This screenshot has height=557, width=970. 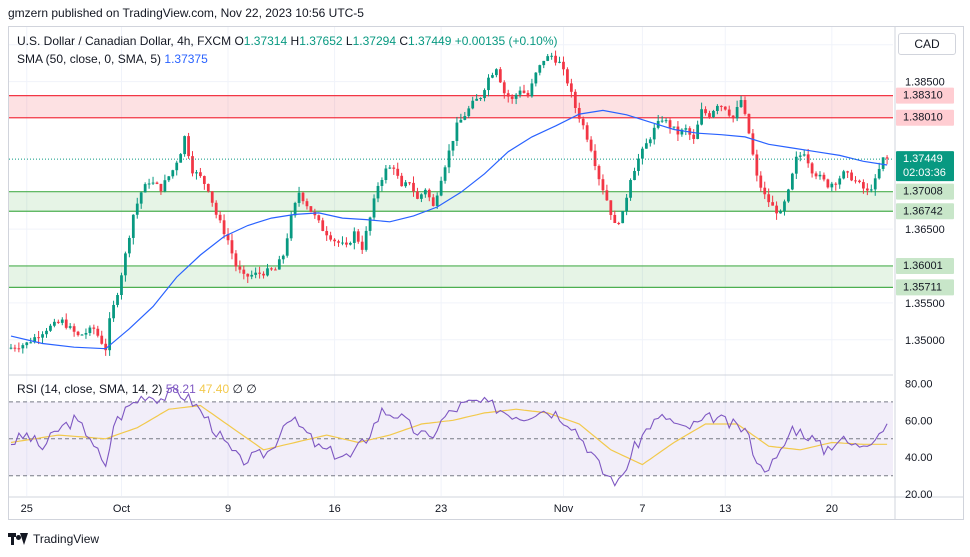 I want to click on high-value: 1.37652, so click(x=321, y=41).